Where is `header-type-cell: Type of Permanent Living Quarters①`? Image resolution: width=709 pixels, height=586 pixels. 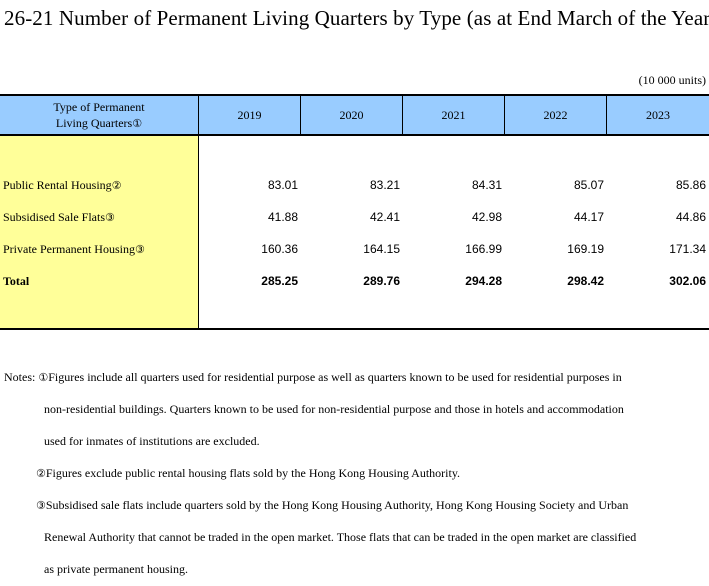 header-type-cell: Type of Permanent Living Quarters① is located at coordinates (99, 115).